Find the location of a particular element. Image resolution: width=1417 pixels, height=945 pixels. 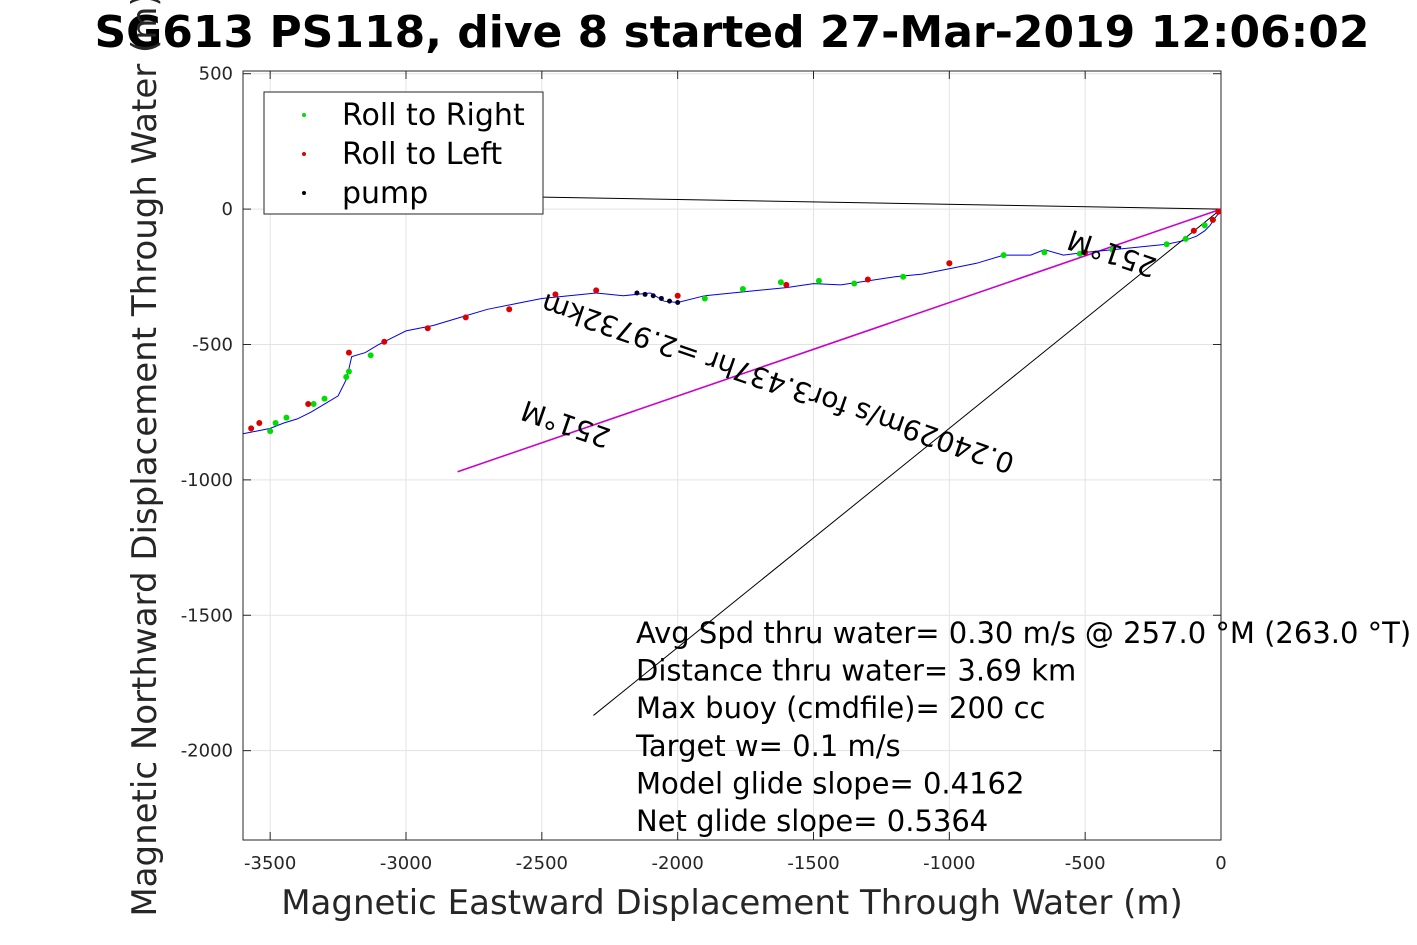

annotation-line: Net glide slope= 0.5364 is located at coordinates (812, 821).